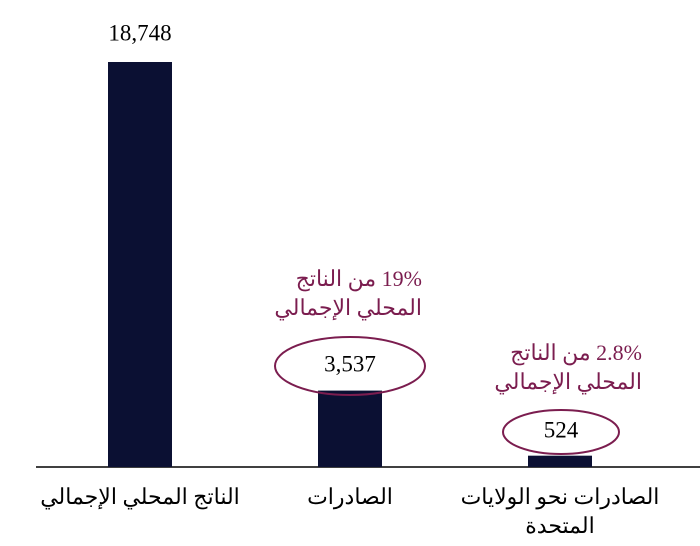 The height and width of the screenshot is (546, 700). Describe the element at coordinates (568, 367) in the screenshot. I see `annotation: 2.8% من الناتج المحلي الإجمالي` at that location.